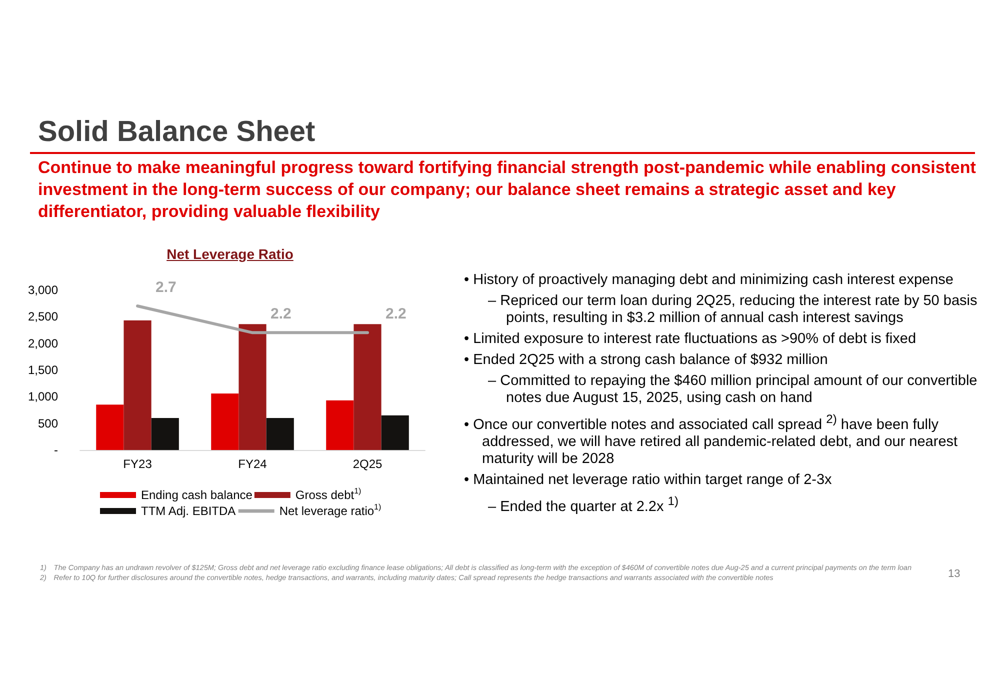 This screenshot has height=685, width=1000. Describe the element at coordinates (43, 317) in the screenshot. I see `y-tick-label: 2,500` at that location.